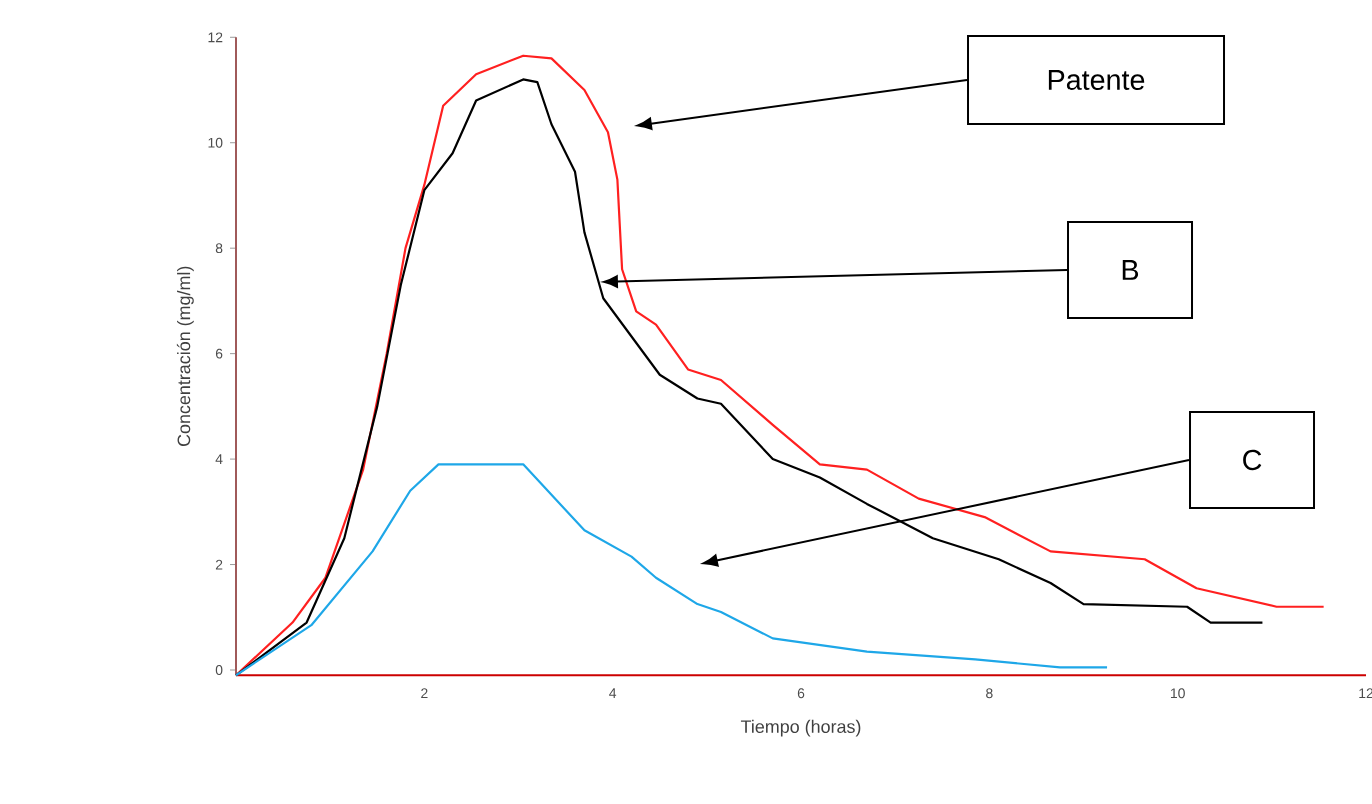 Image resolution: width=1372 pixels, height=804 pixels. I want to click on y-axis-title: Concentración (mg/ml), so click(185, 356).